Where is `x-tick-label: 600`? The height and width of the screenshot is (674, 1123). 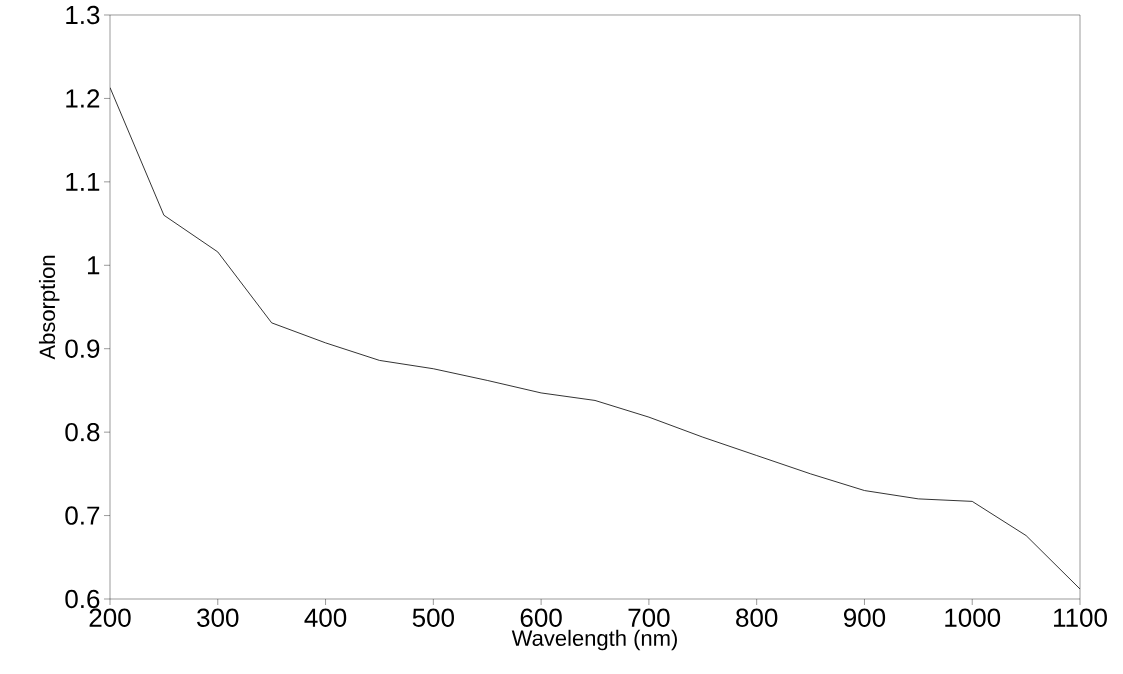
x-tick-label: 600 is located at coordinates (541, 617).